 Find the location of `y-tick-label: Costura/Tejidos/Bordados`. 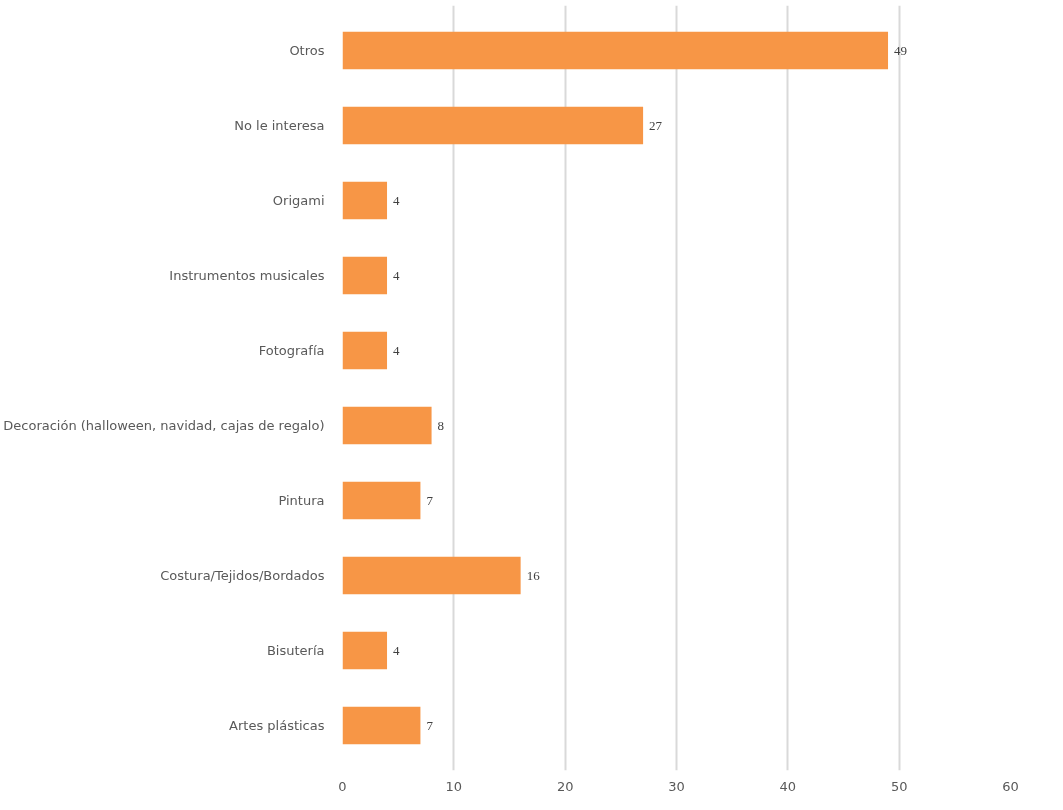

y-tick-label: Costura/Tejidos/Bordados is located at coordinates (242, 575).